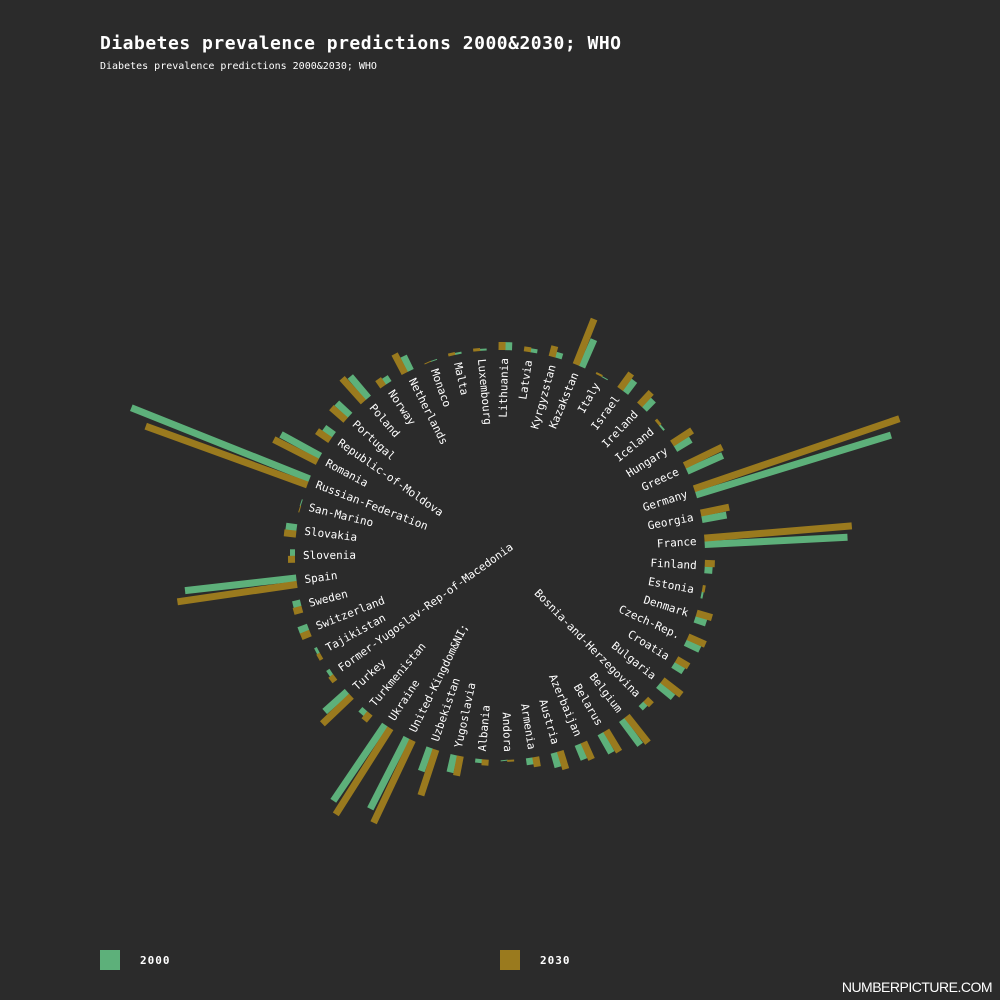  I want to click on bar-2030-norway, so click(381, 383).